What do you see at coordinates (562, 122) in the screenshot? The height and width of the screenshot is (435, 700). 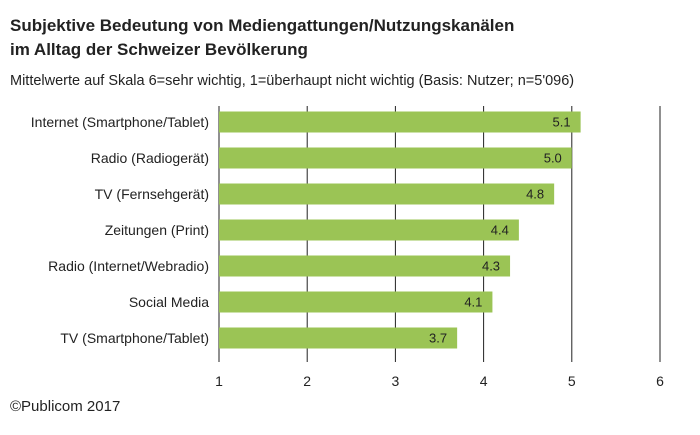 I see `value-label-0: 5.1` at bounding box center [562, 122].